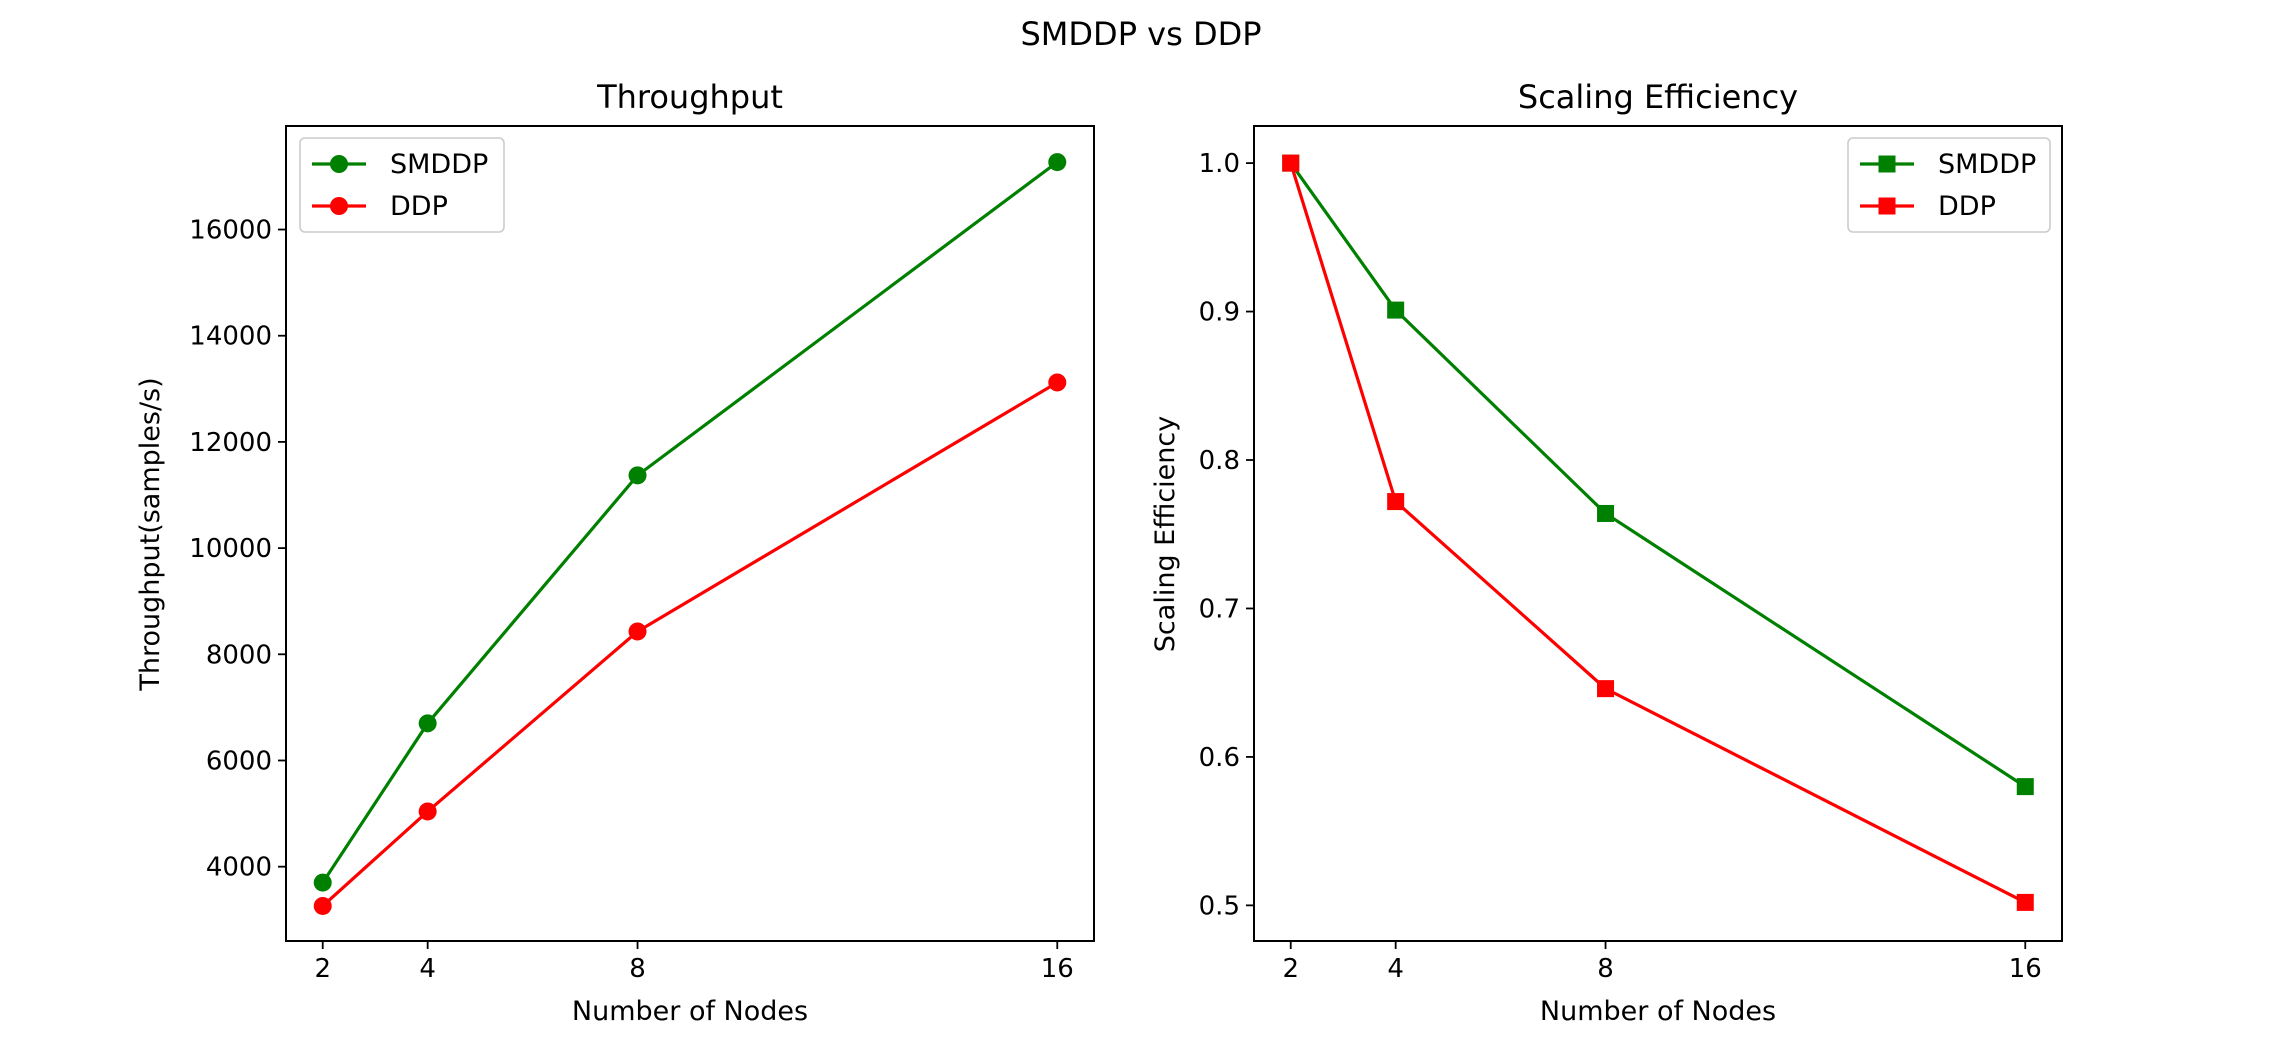 Image resolution: width=2282 pixels, height=1052 pixels. Describe the element at coordinates (1165, 534) in the screenshot. I see `scaling-efficiency-y-axis-label: Scaling Efficiency` at that location.